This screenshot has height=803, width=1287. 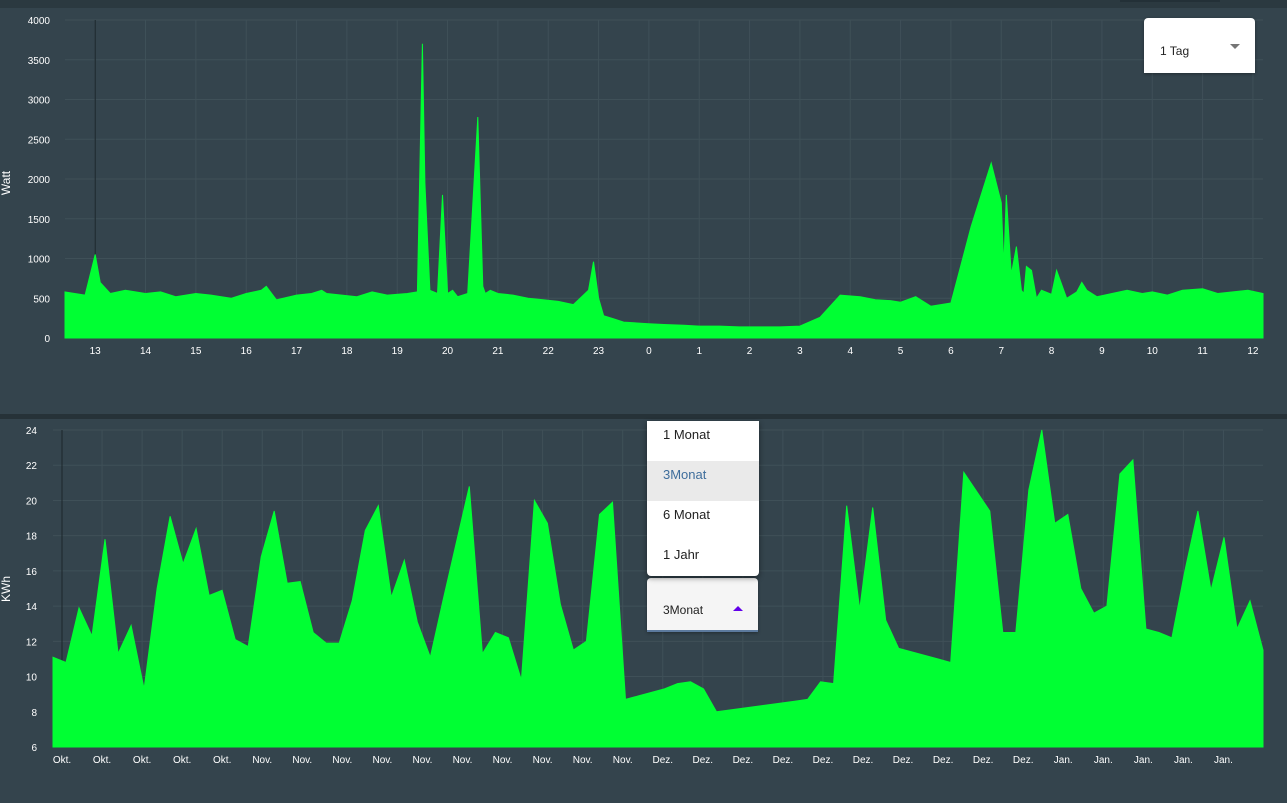 What do you see at coordinates (32, 431) in the screenshot?
I see `y-tick-label: 24` at bounding box center [32, 431].